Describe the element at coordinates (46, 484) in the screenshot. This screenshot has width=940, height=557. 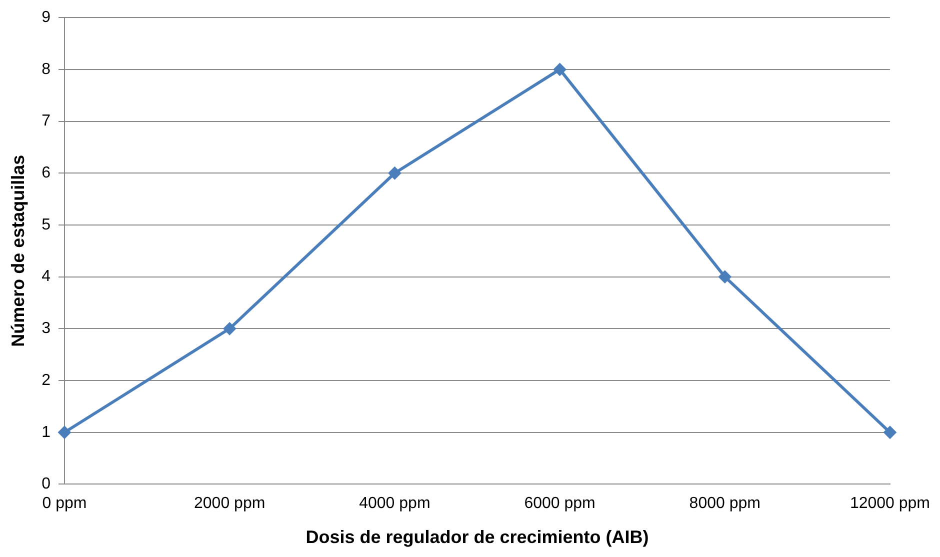
I see `y-tick-label: 0` at that location.